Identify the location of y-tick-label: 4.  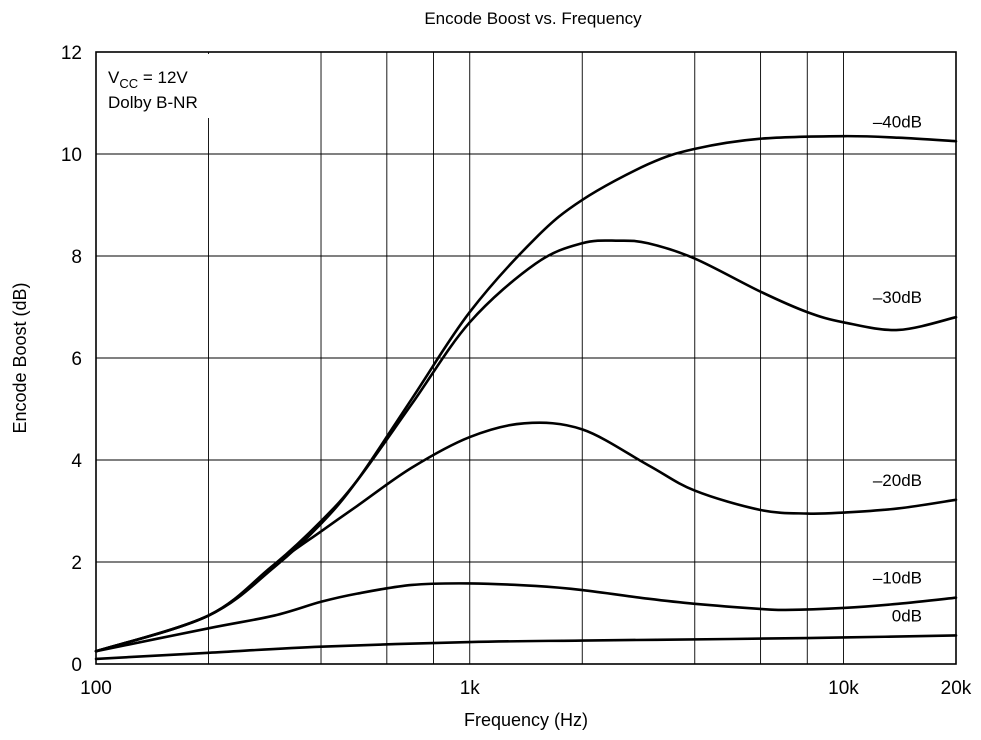
(76, 461).